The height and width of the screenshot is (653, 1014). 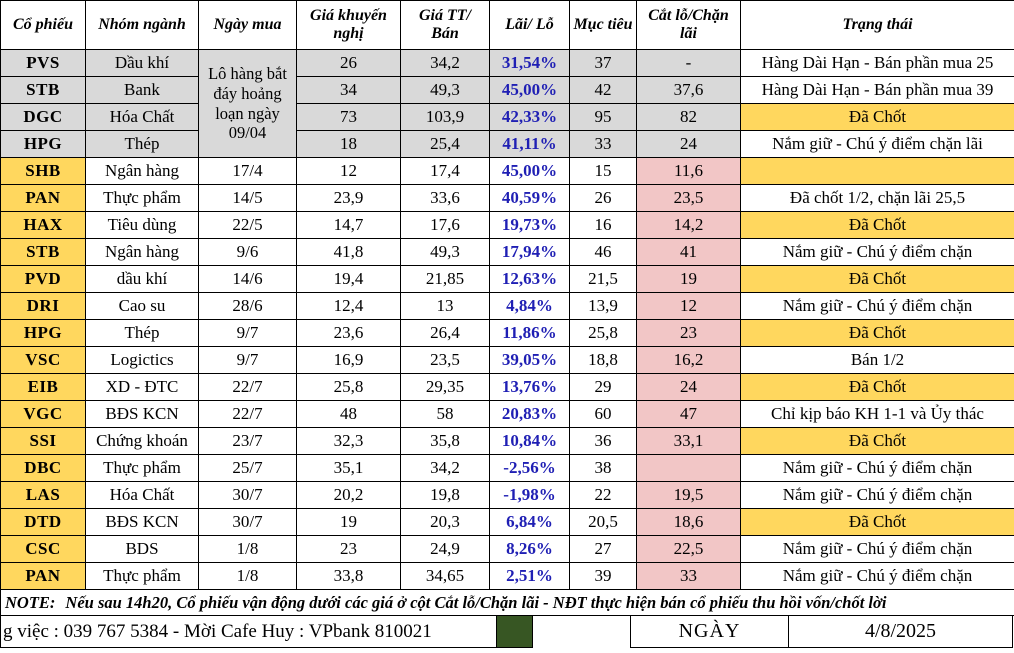 What do you see at coordinates (688, 63) in the screenshot?
I see `cell-stoploss: -` at bounding box center [688, 63].